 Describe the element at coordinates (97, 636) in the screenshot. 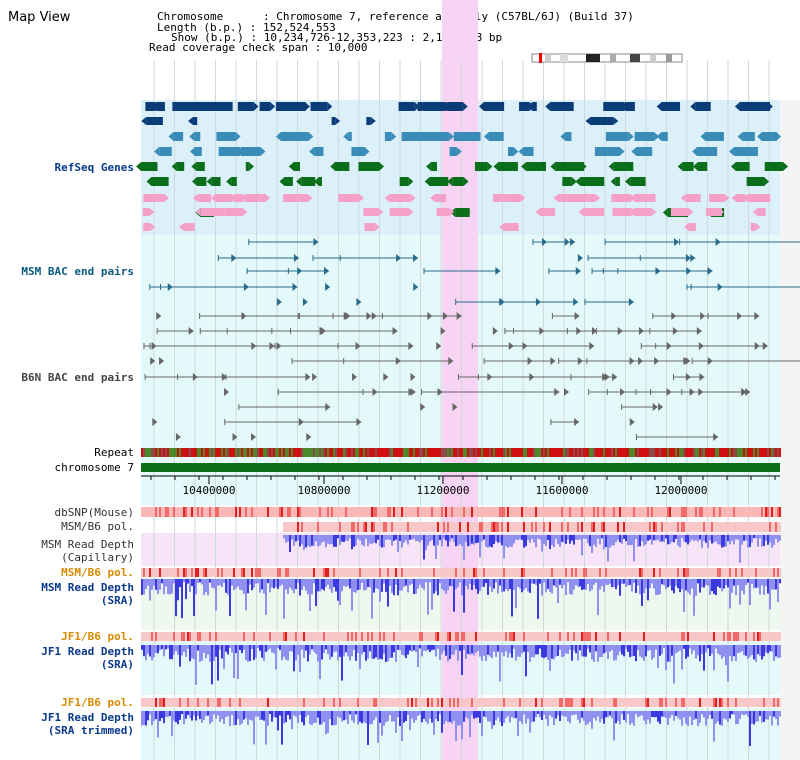

I see `label-jf1-pol-1: JF1/B6 pol.` at that location.